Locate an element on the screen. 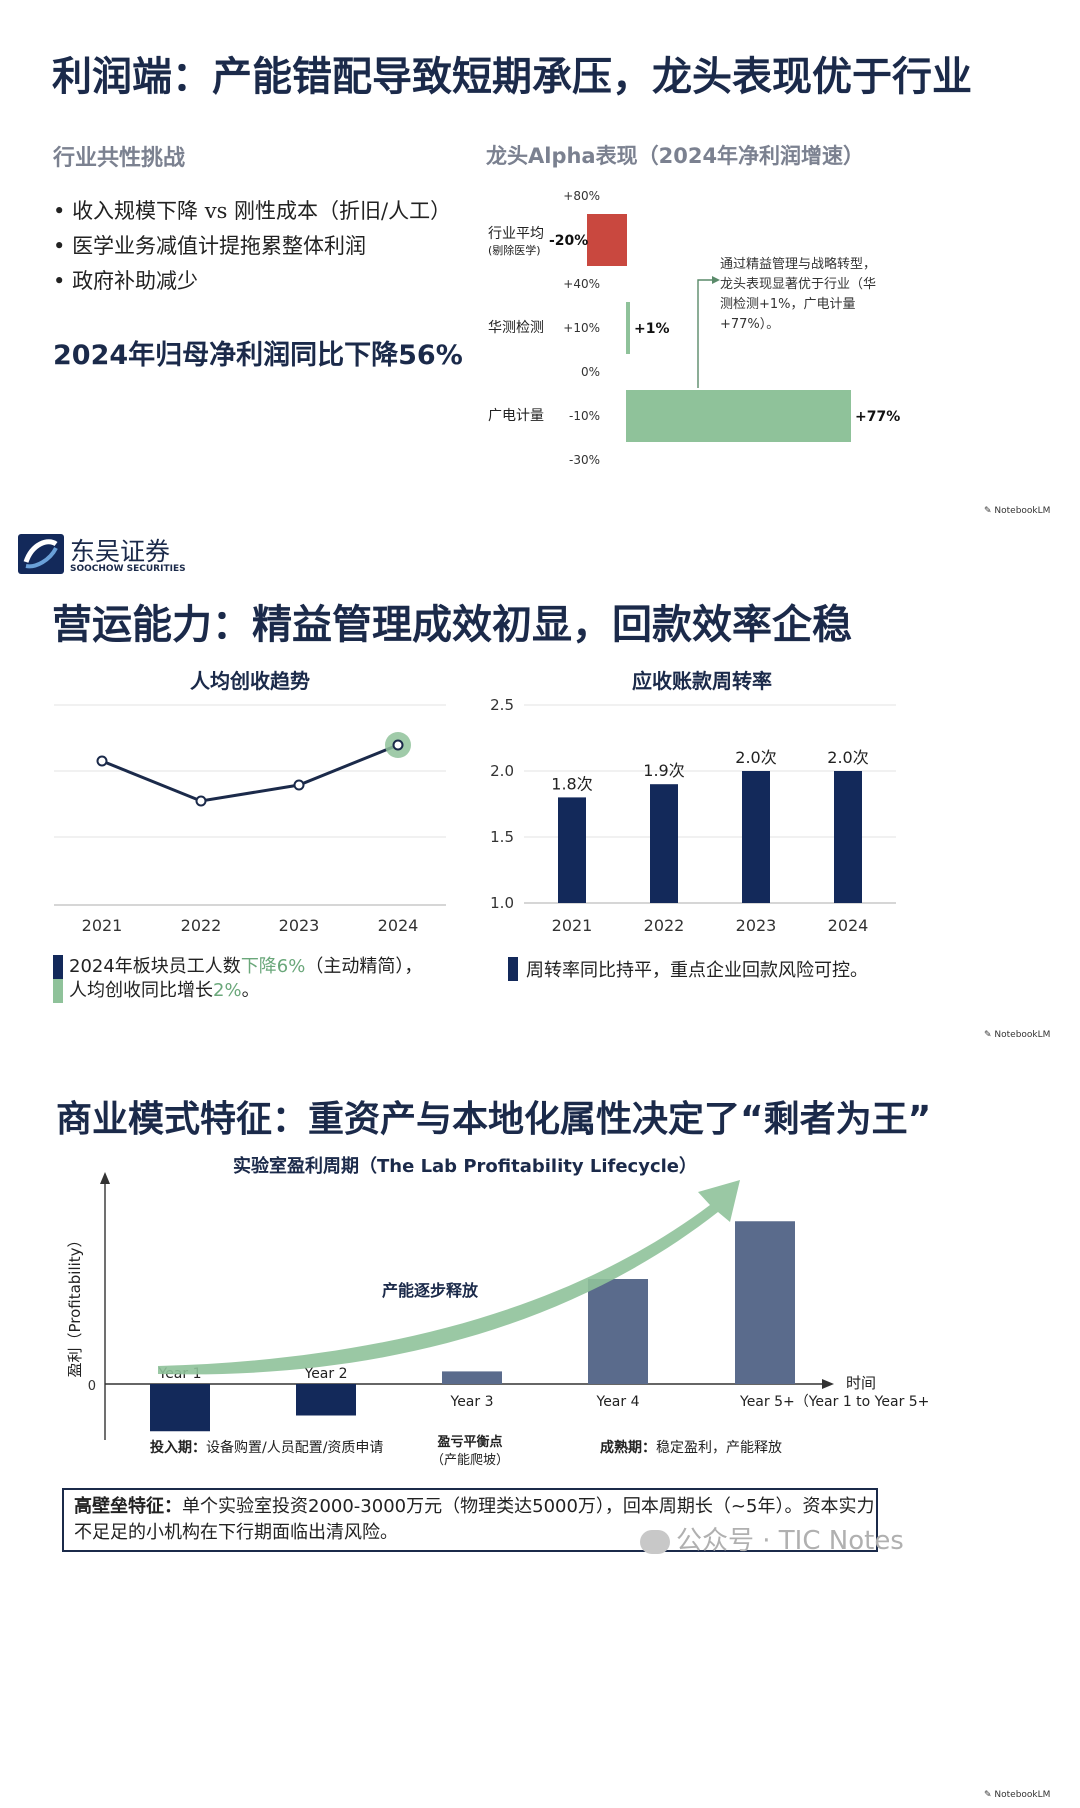  x-axis-arrow is located at coordinates (828, 1384).